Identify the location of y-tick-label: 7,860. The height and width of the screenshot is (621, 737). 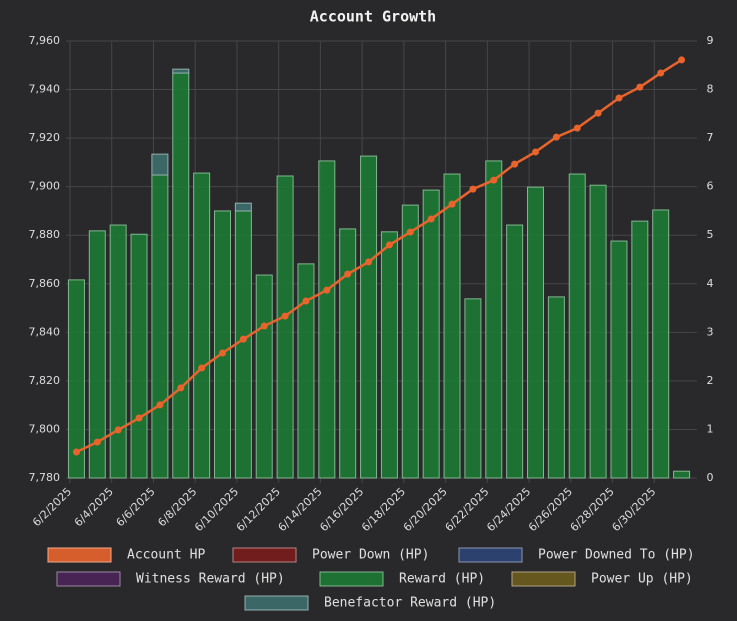
(45, 283).